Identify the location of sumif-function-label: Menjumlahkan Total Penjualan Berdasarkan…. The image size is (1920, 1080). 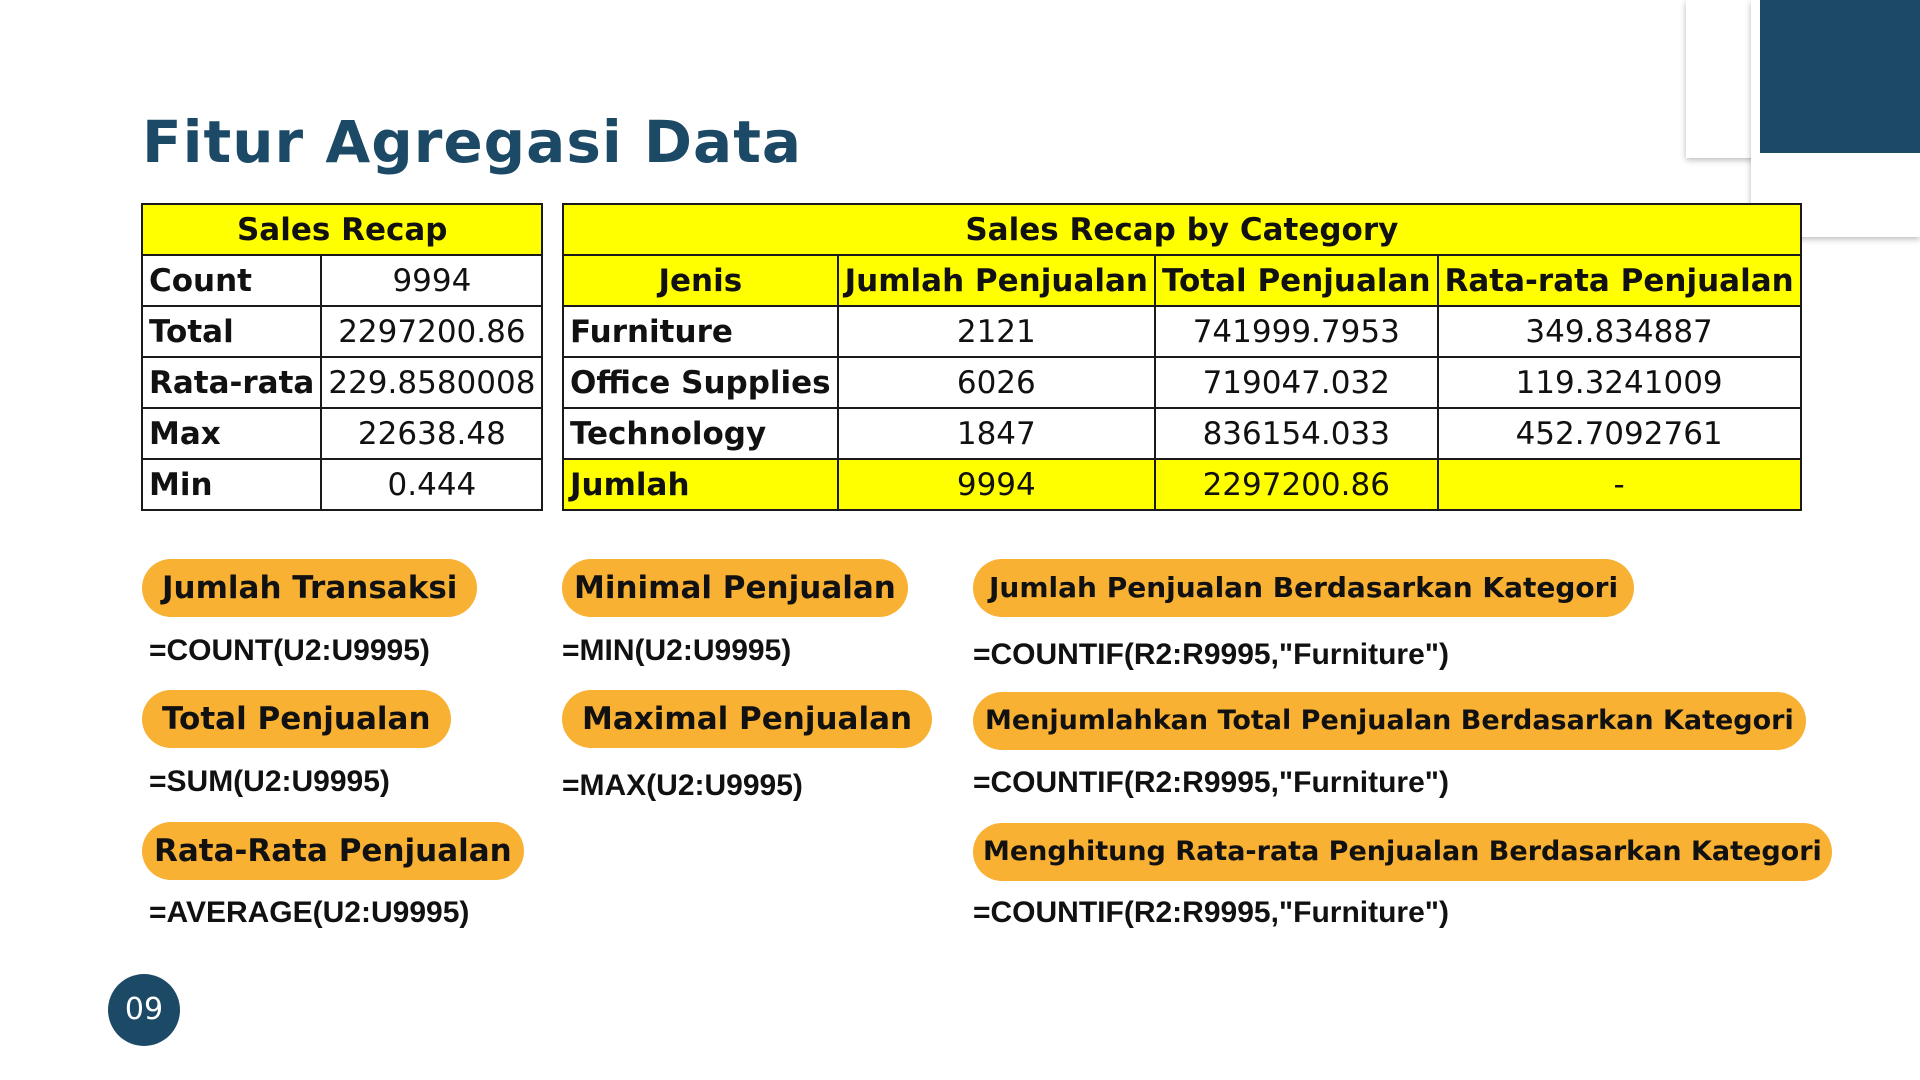
(1389, 721).